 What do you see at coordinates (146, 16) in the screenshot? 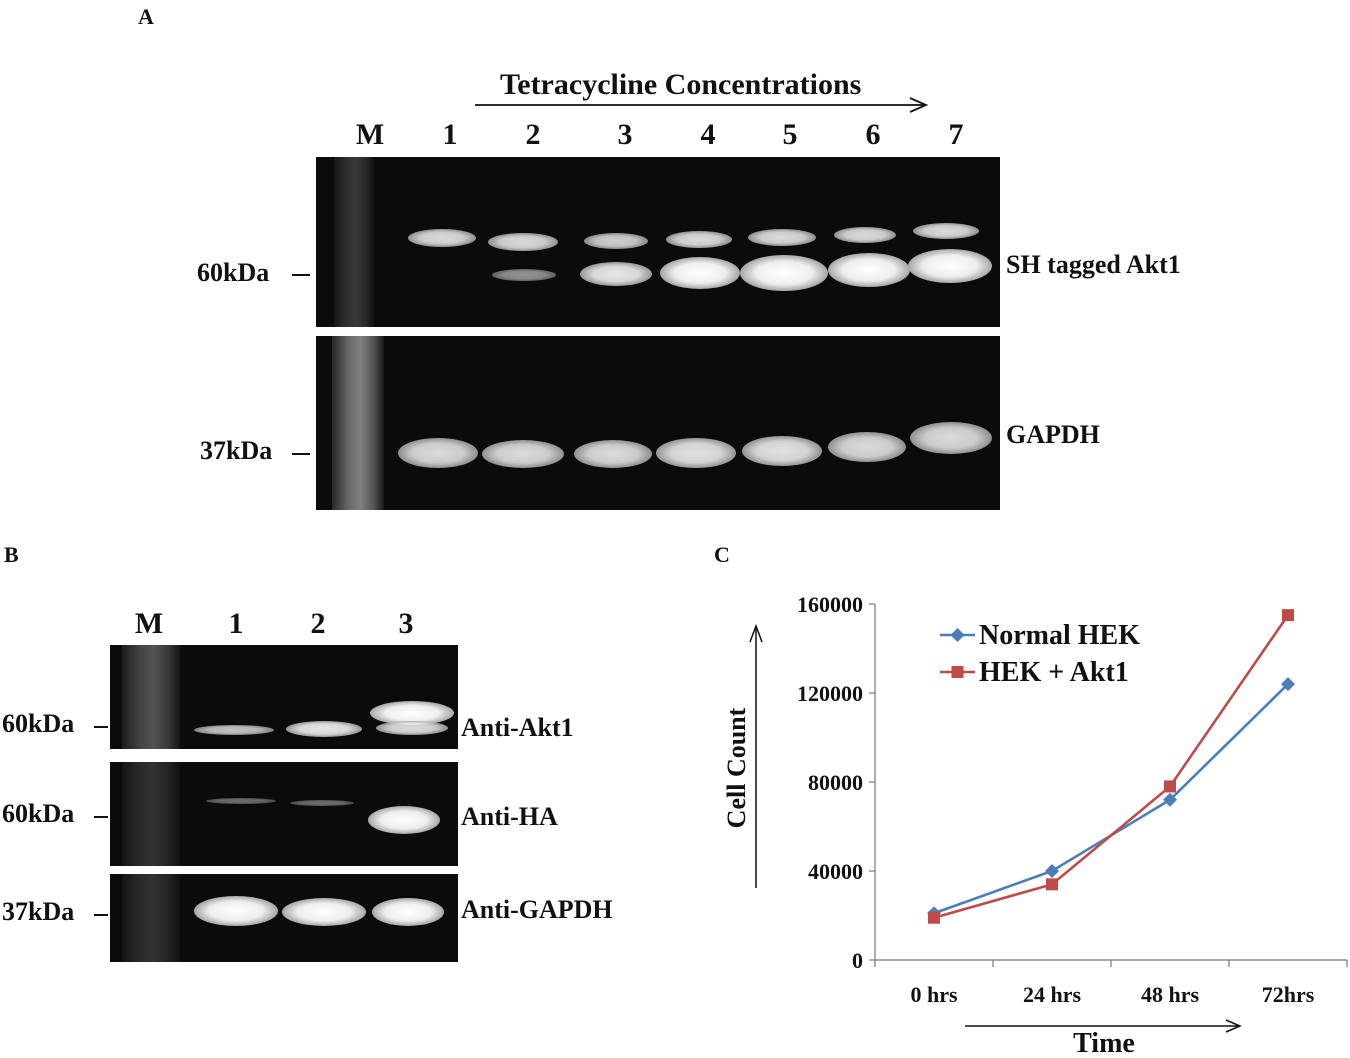
I see `panel-a-label: A` at bounding box center [146, 16].